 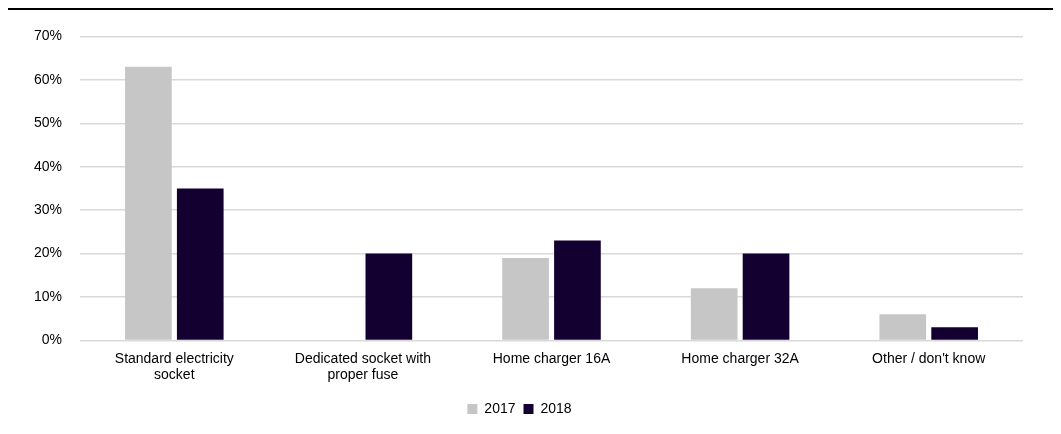 What do you see at coordinates (500, 407) in the screenshot?
I see `legend-label: 2017` at bounding box center [500, 407].